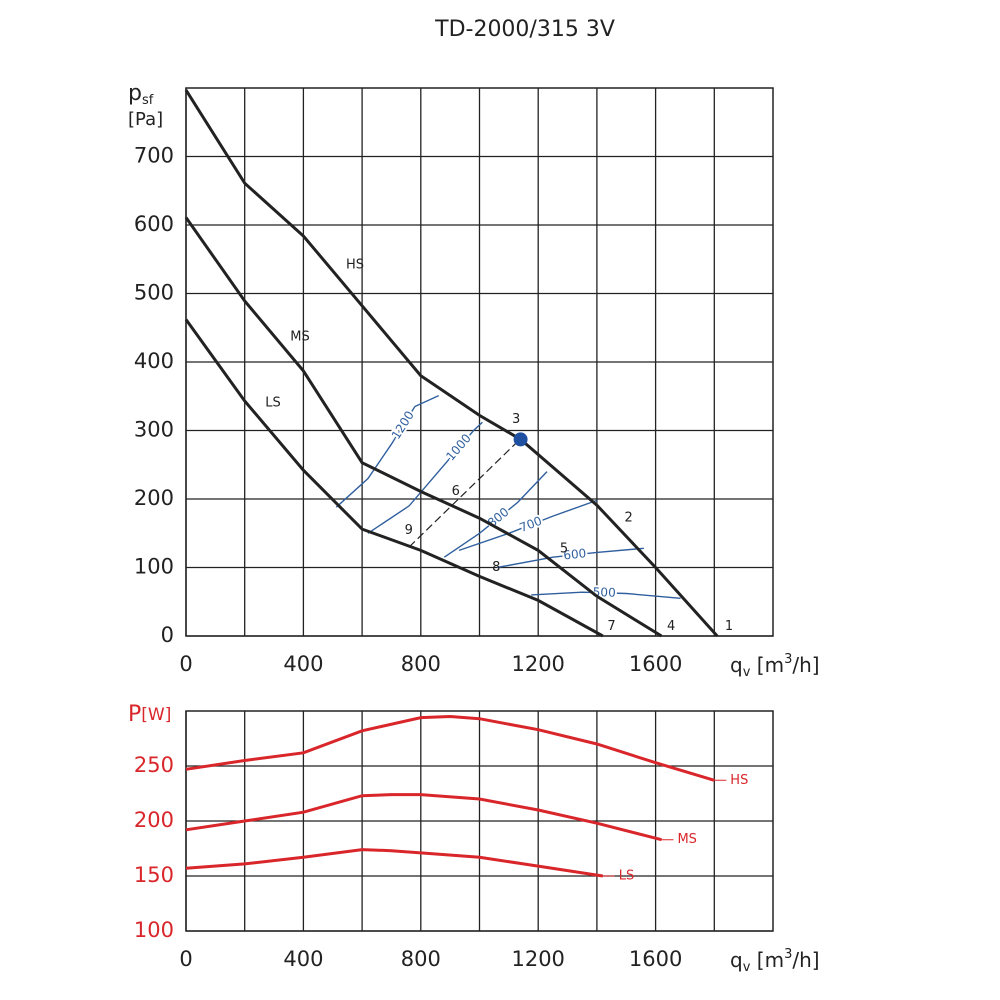  What do you see at coordinates (524, 29) in the screenshot?
I see `chart-title: TD-2000/315 3V` at bounding box center [524, 29].